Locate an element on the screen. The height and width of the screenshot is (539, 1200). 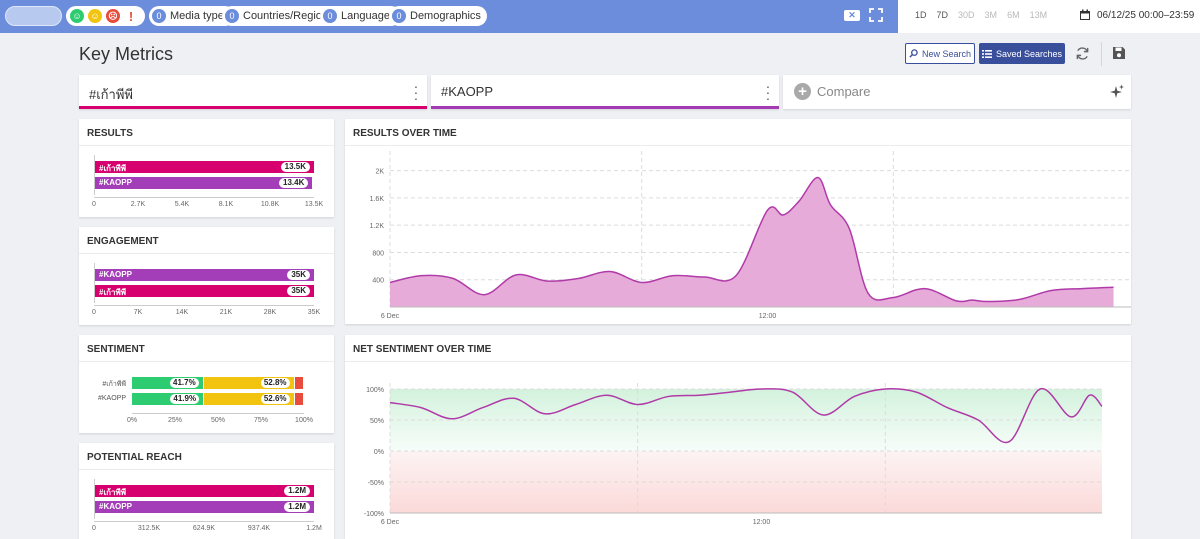
card-title: SENTIMENT is located at coordinates (116, 349).